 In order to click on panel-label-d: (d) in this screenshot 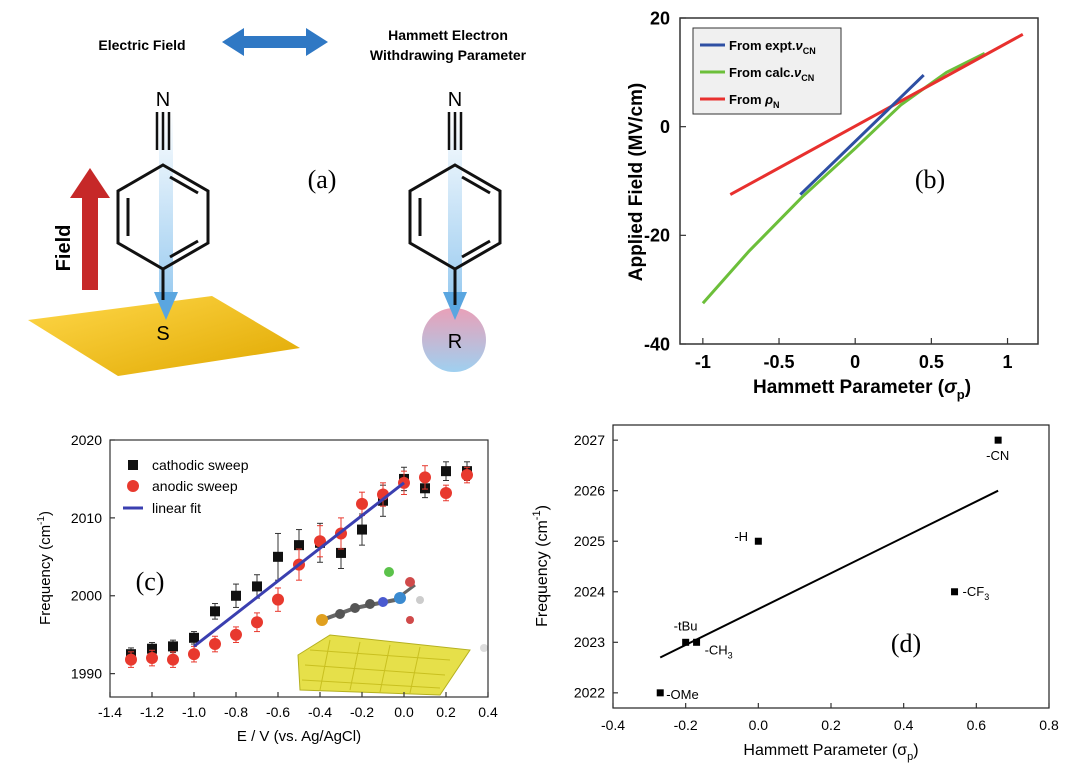, I will do `click(906, 643)`.